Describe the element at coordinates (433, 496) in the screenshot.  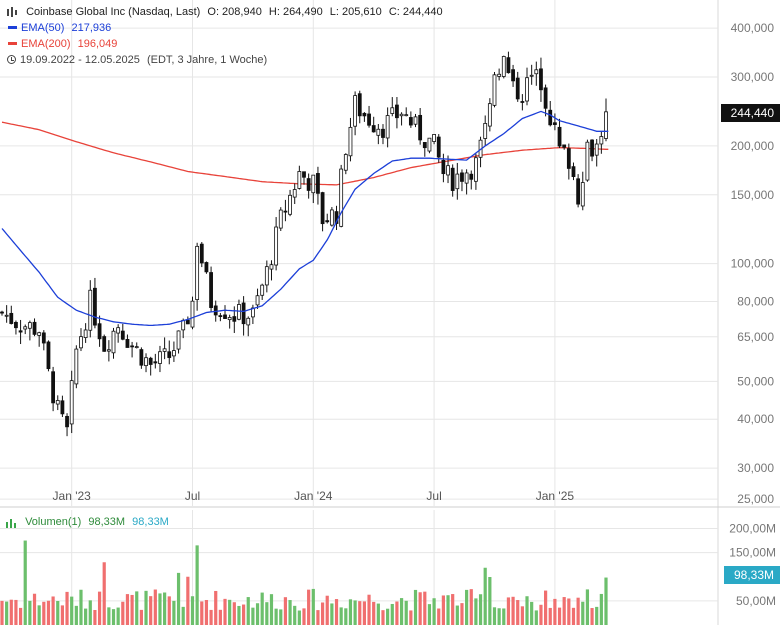
I see `time-tick-label: Jul` at that location.